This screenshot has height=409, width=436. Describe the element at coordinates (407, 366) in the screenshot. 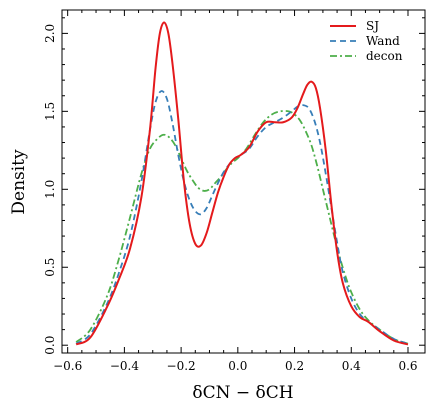

I see `x-tick-label: 0.6` at that location.